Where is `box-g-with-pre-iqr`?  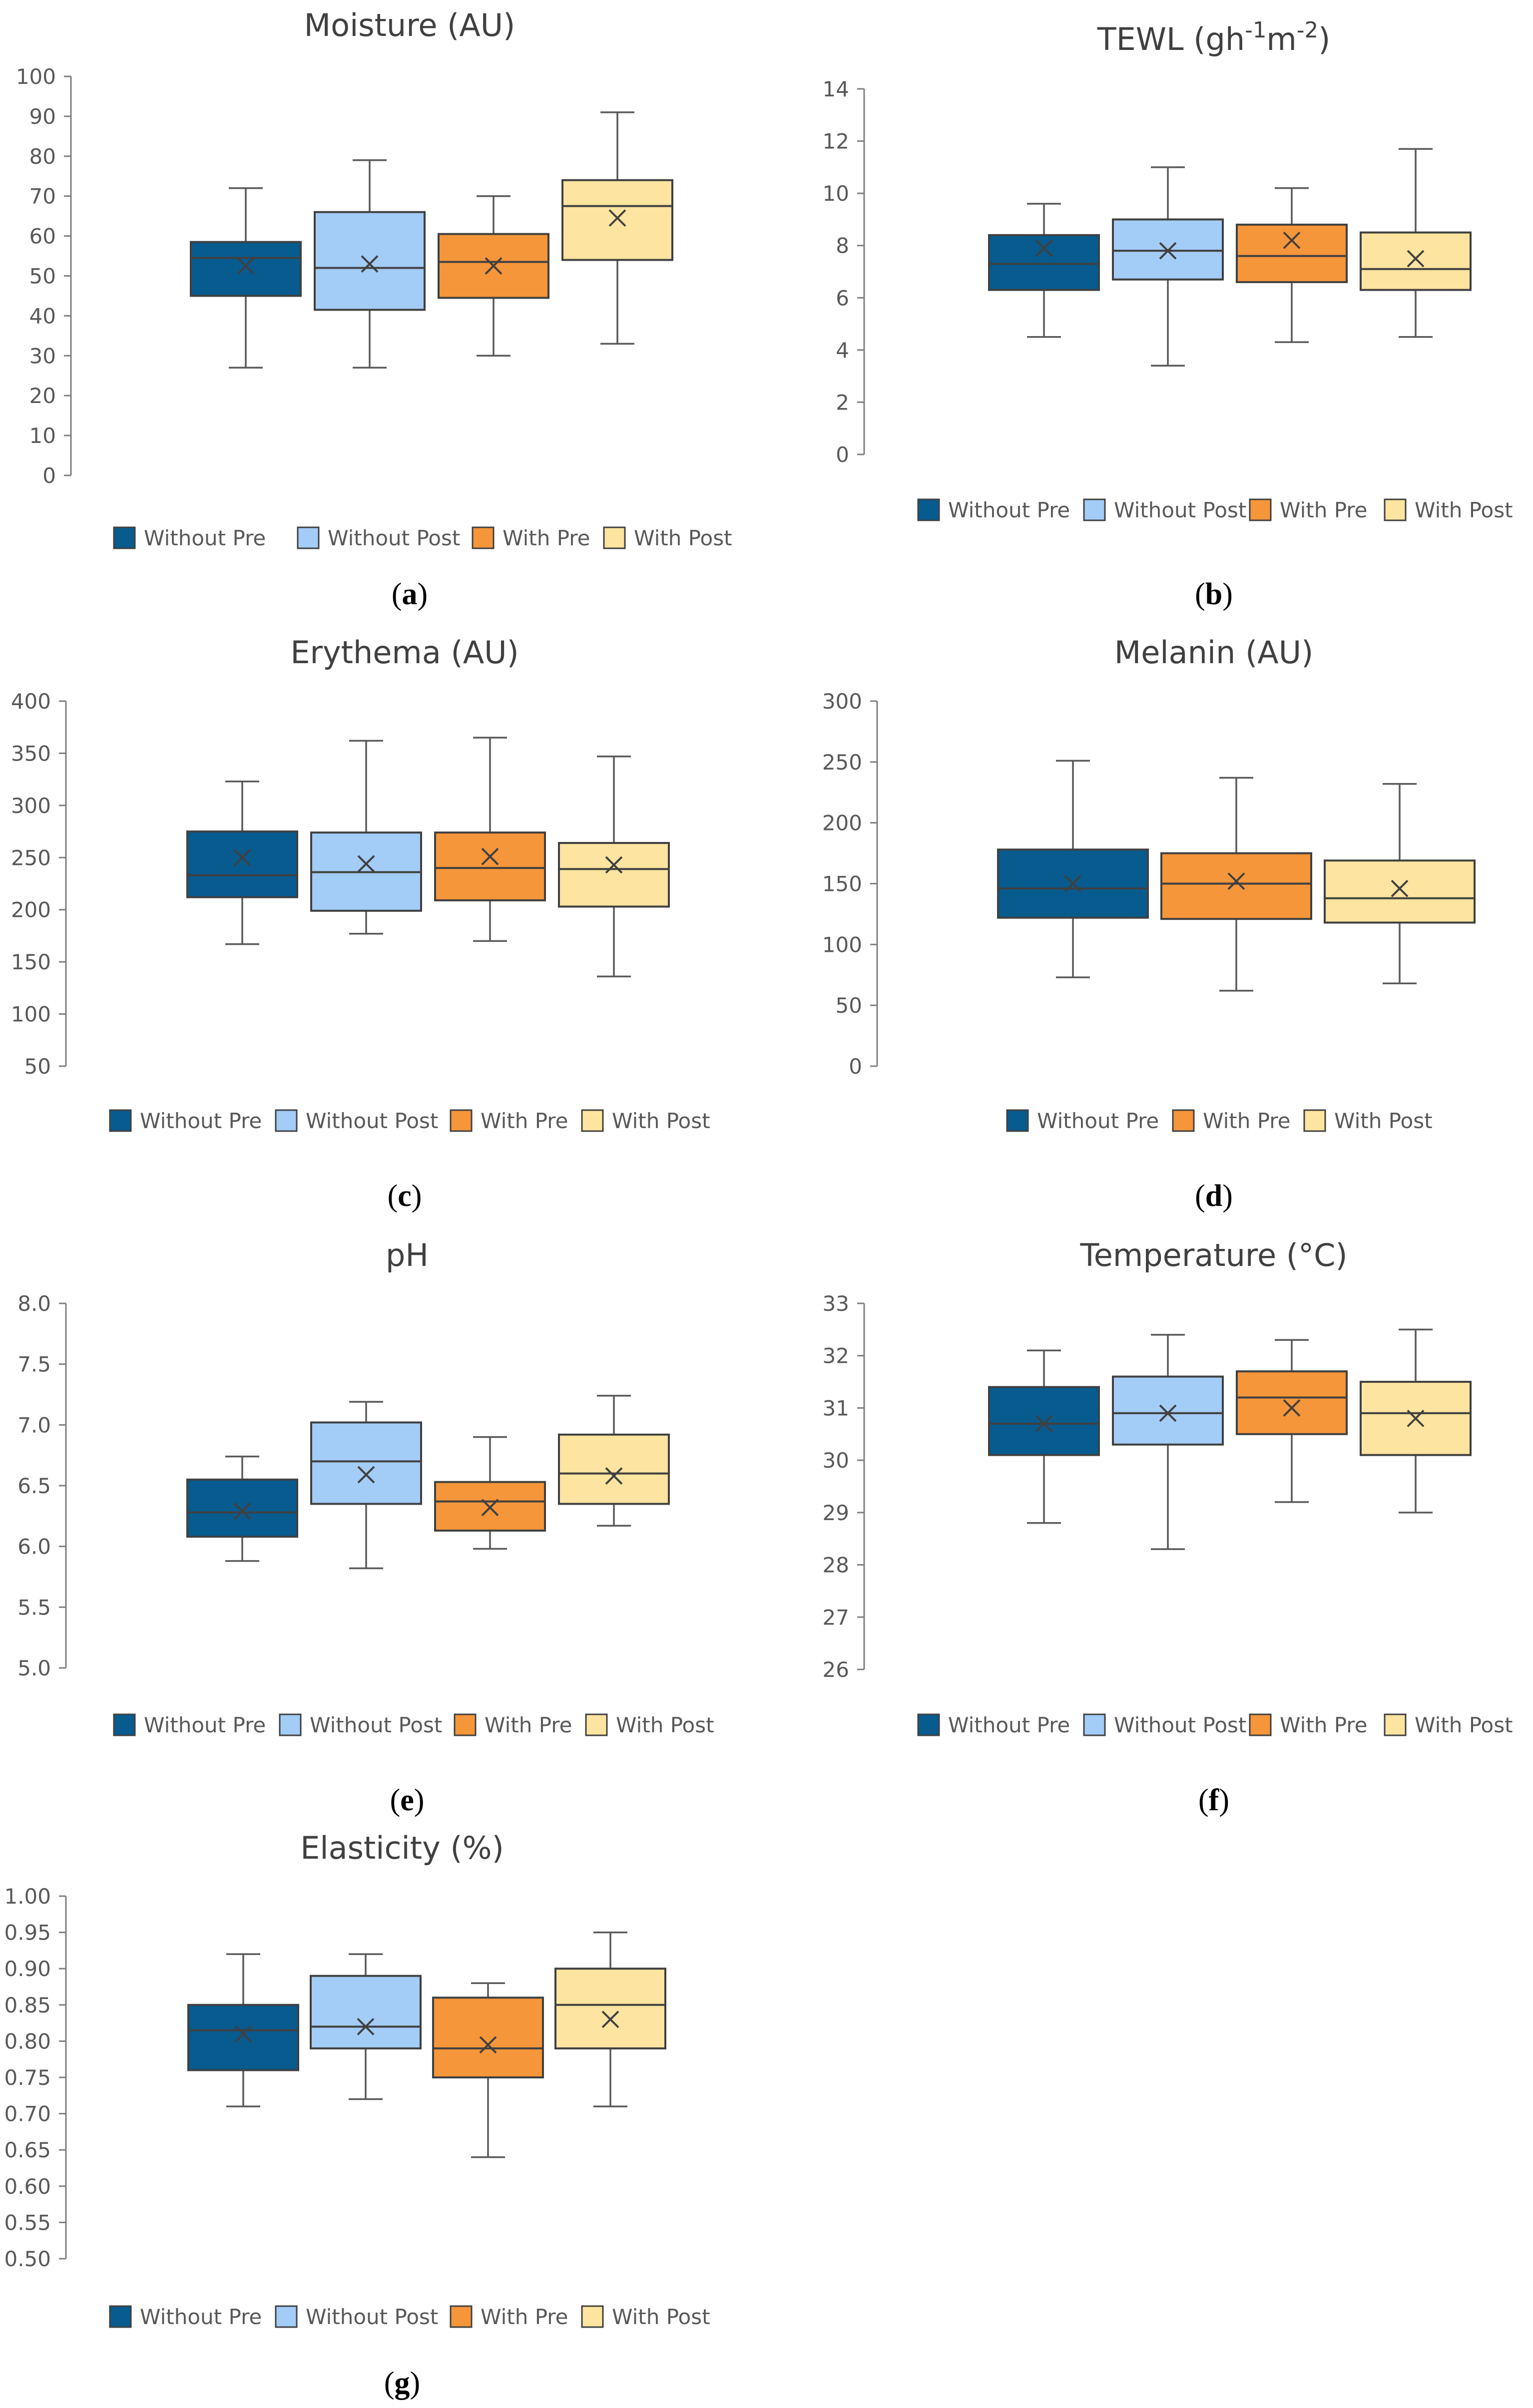
box-g-with-pre-iqr is located at coordinates (488, 2038).